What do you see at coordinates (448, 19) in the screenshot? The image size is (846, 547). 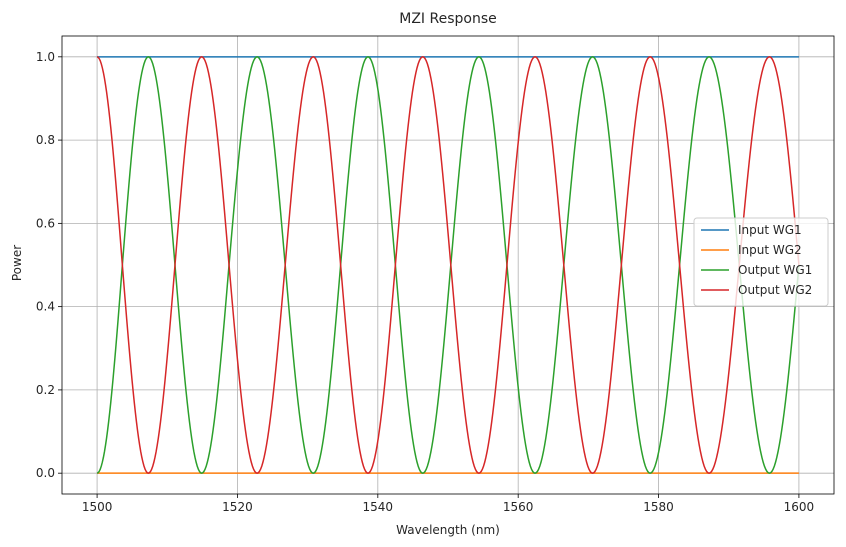 I see `chart-title: MZI Response` at bounding box center [448, 19].